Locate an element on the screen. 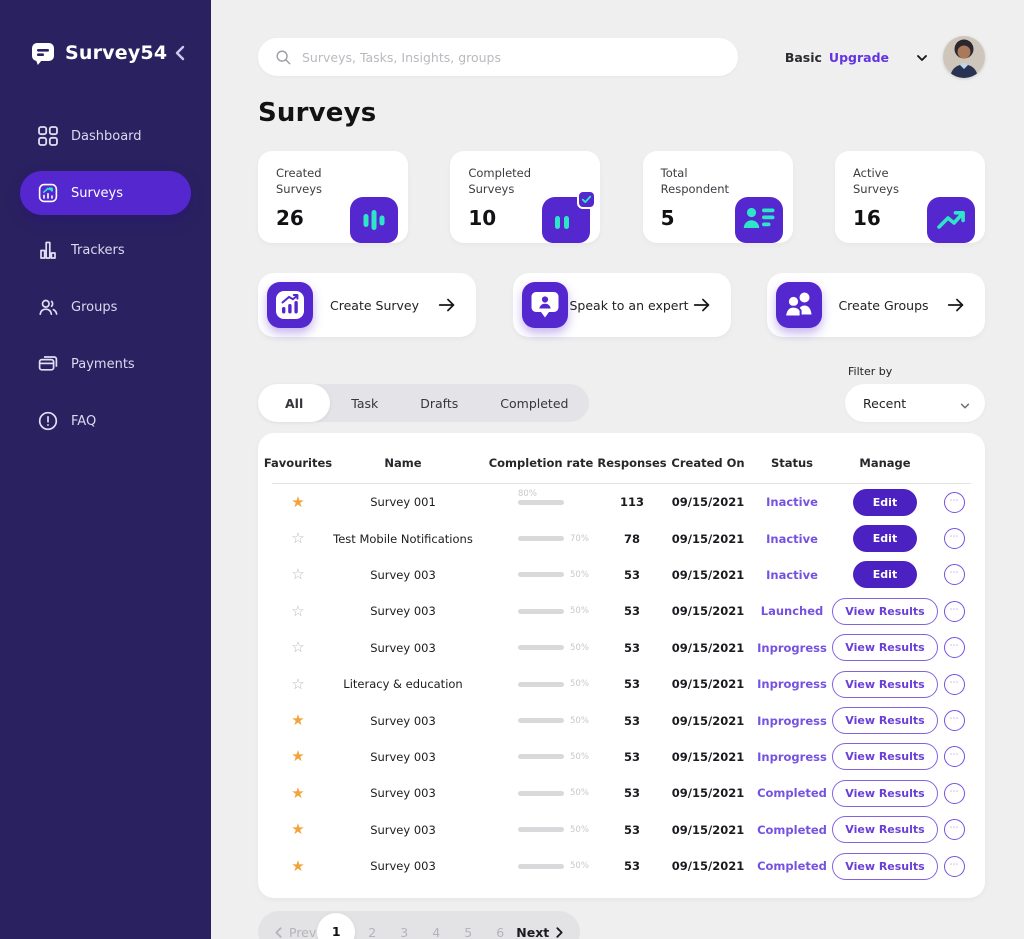 The width and height of the screenshot is (1024, 939). filter-value: Recent is located at coordinates (885, 403).